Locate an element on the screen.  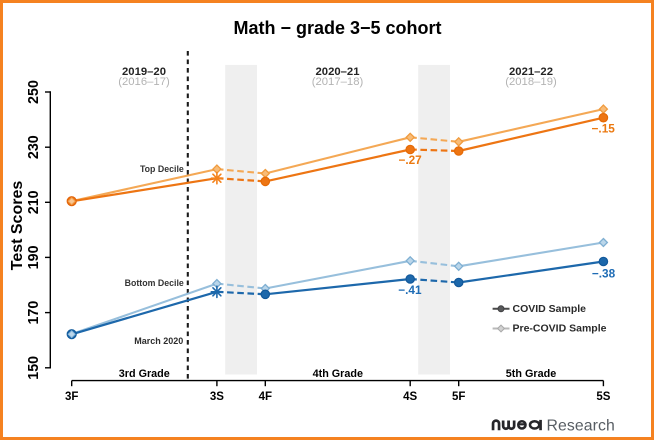
svg-text: (2017–18) is located at coordinates (338, 82).